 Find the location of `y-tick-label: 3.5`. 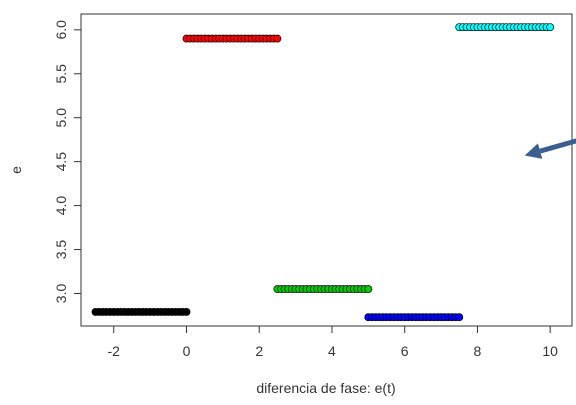

y-tick-label: 3.5 is located at coordinates (61, 250).